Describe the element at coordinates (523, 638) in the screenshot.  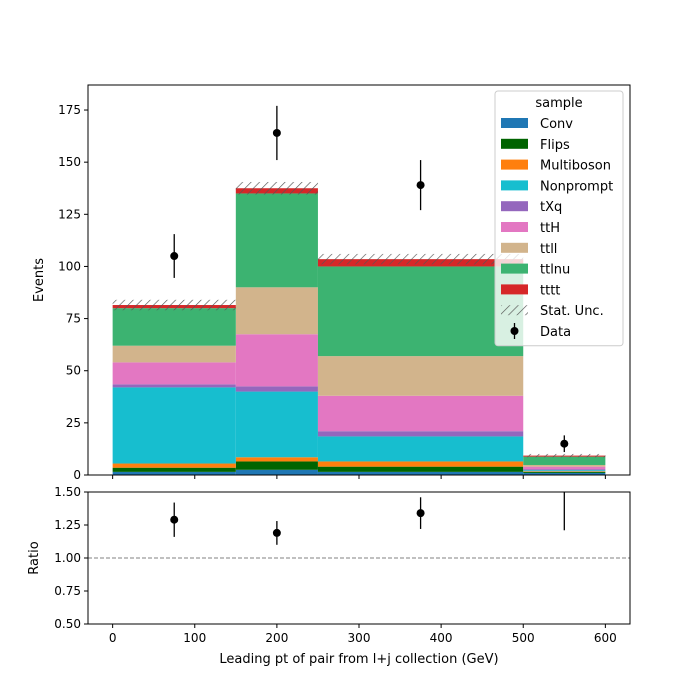
I see `x-tick-label: 500` at that location.